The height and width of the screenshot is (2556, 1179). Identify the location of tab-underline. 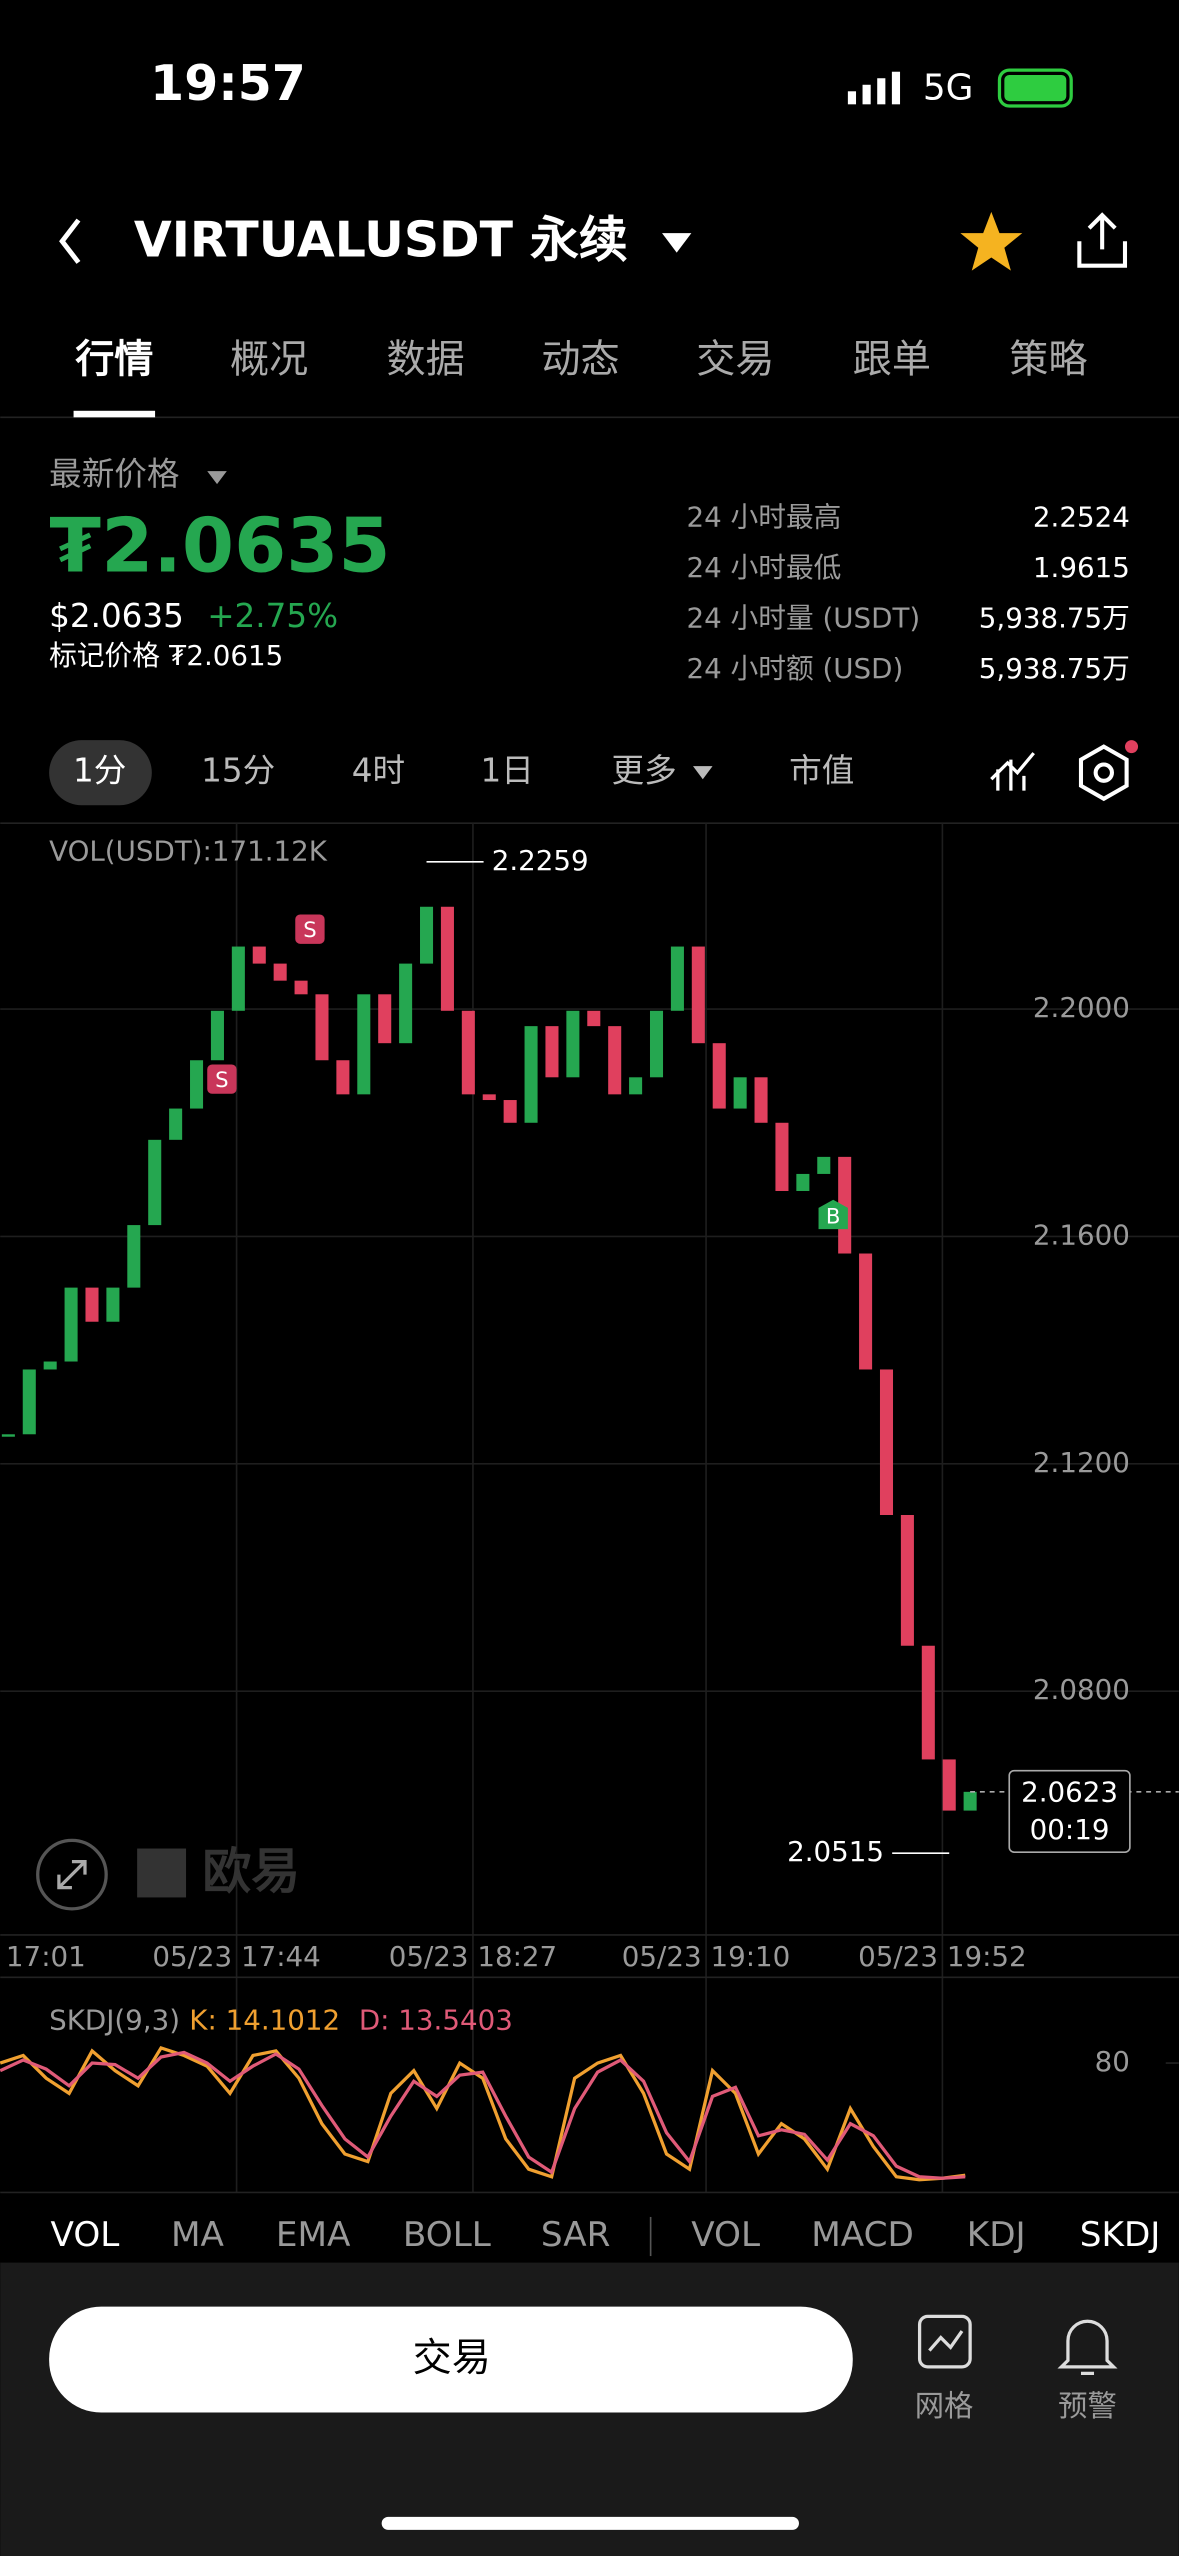
(114, 414).